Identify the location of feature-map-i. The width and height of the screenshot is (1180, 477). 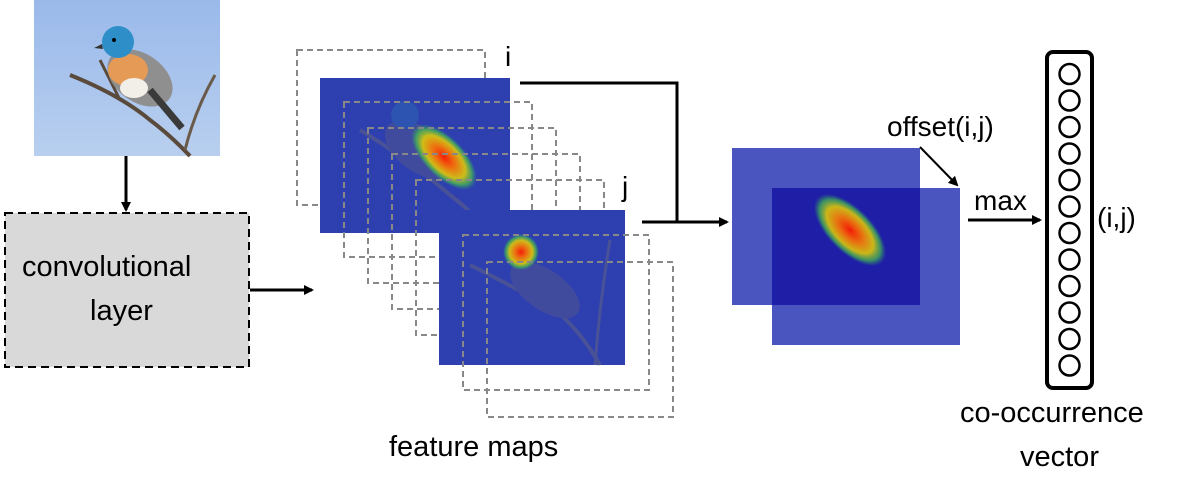
(415, 155).